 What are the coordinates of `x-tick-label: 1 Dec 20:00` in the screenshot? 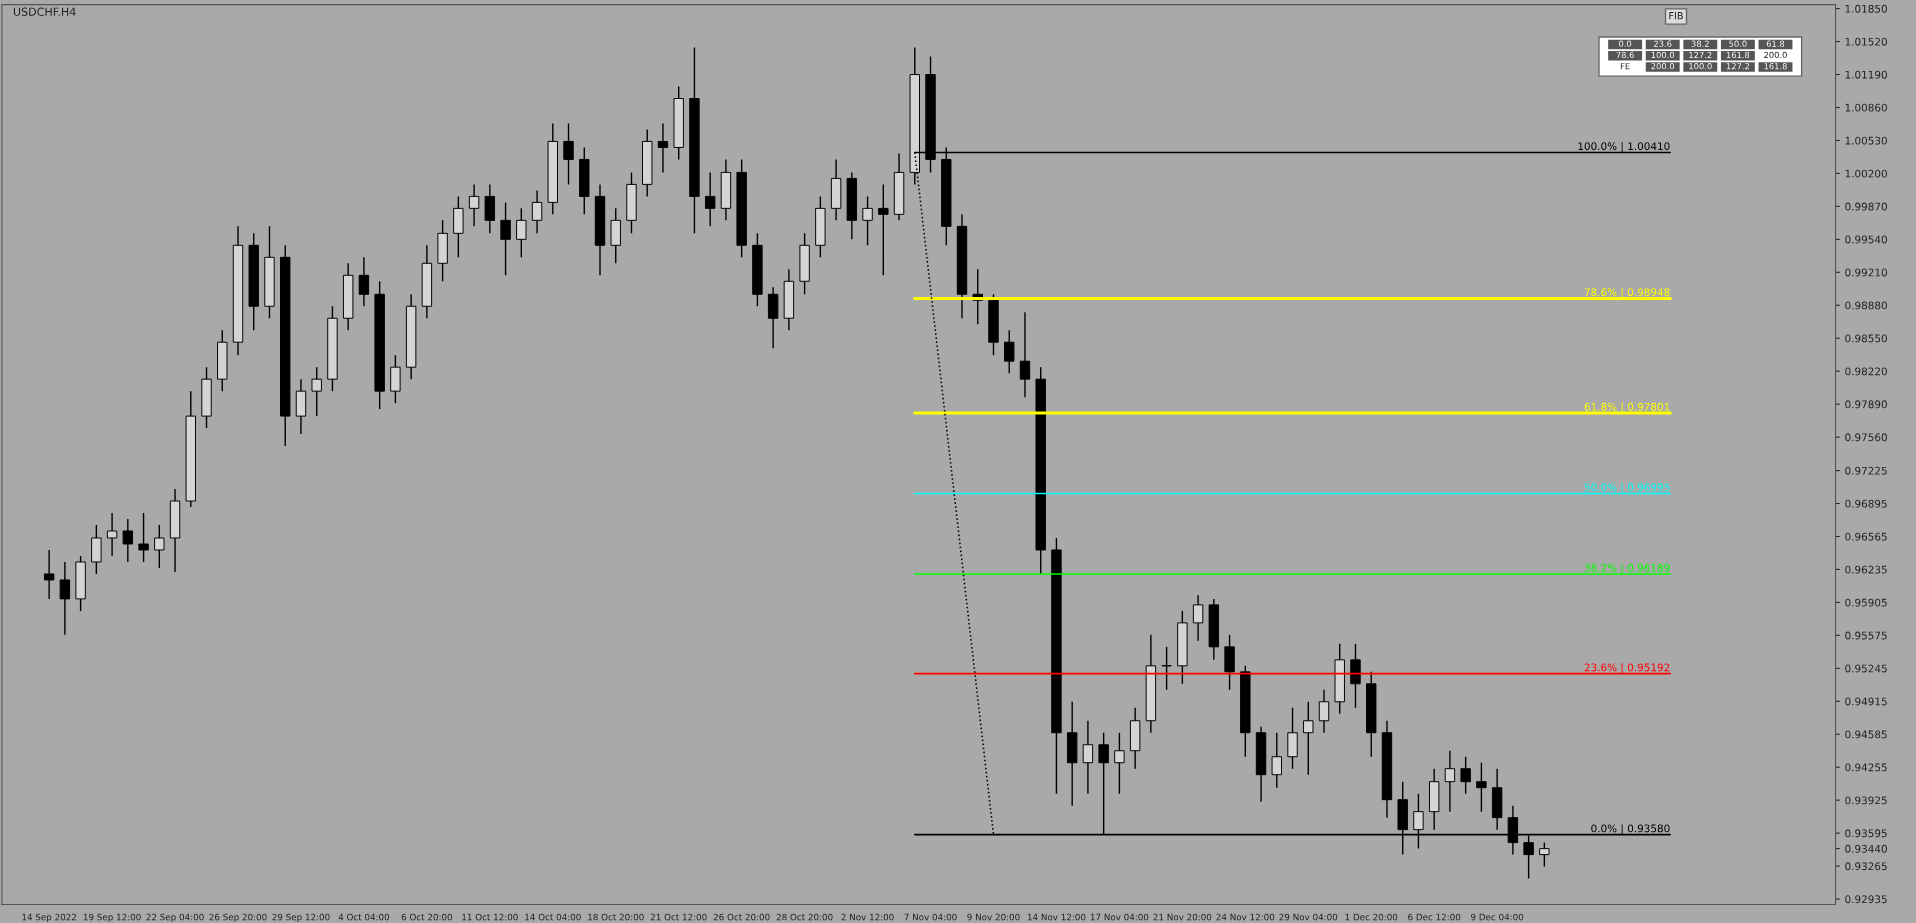 It's located at (1371, 917).